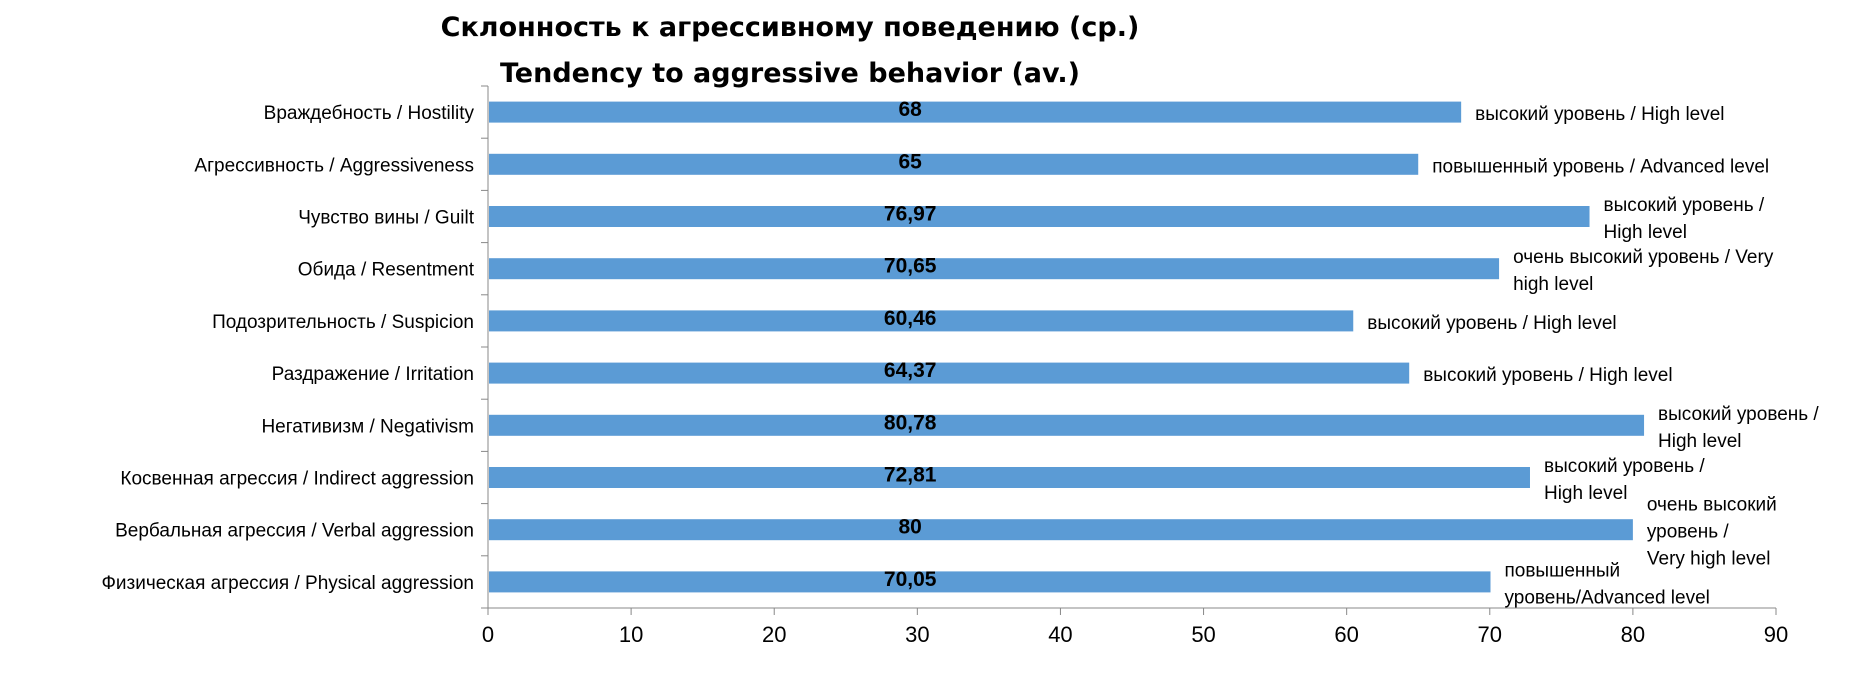 This screenshot has height=687, width=1860. Describe the element at coordinates (917, 634) in the screenshot. I see `x-tick-label: 30` at that location.